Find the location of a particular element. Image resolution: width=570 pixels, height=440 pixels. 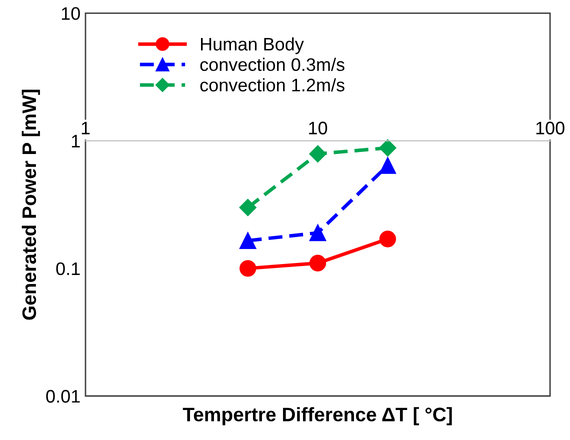

x-tick-label: 100 is located at coordinates (550, 128).